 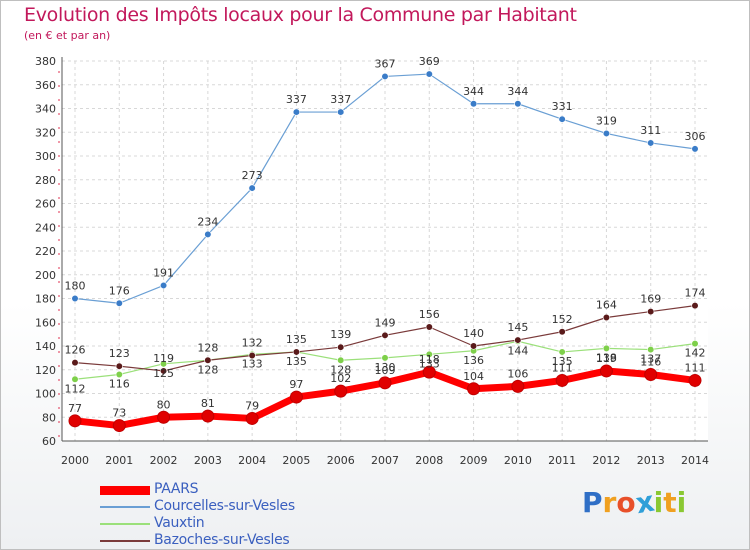 I want to click on legend-label: Bazoches-sur-Vesles, so click(x=222, y=540).